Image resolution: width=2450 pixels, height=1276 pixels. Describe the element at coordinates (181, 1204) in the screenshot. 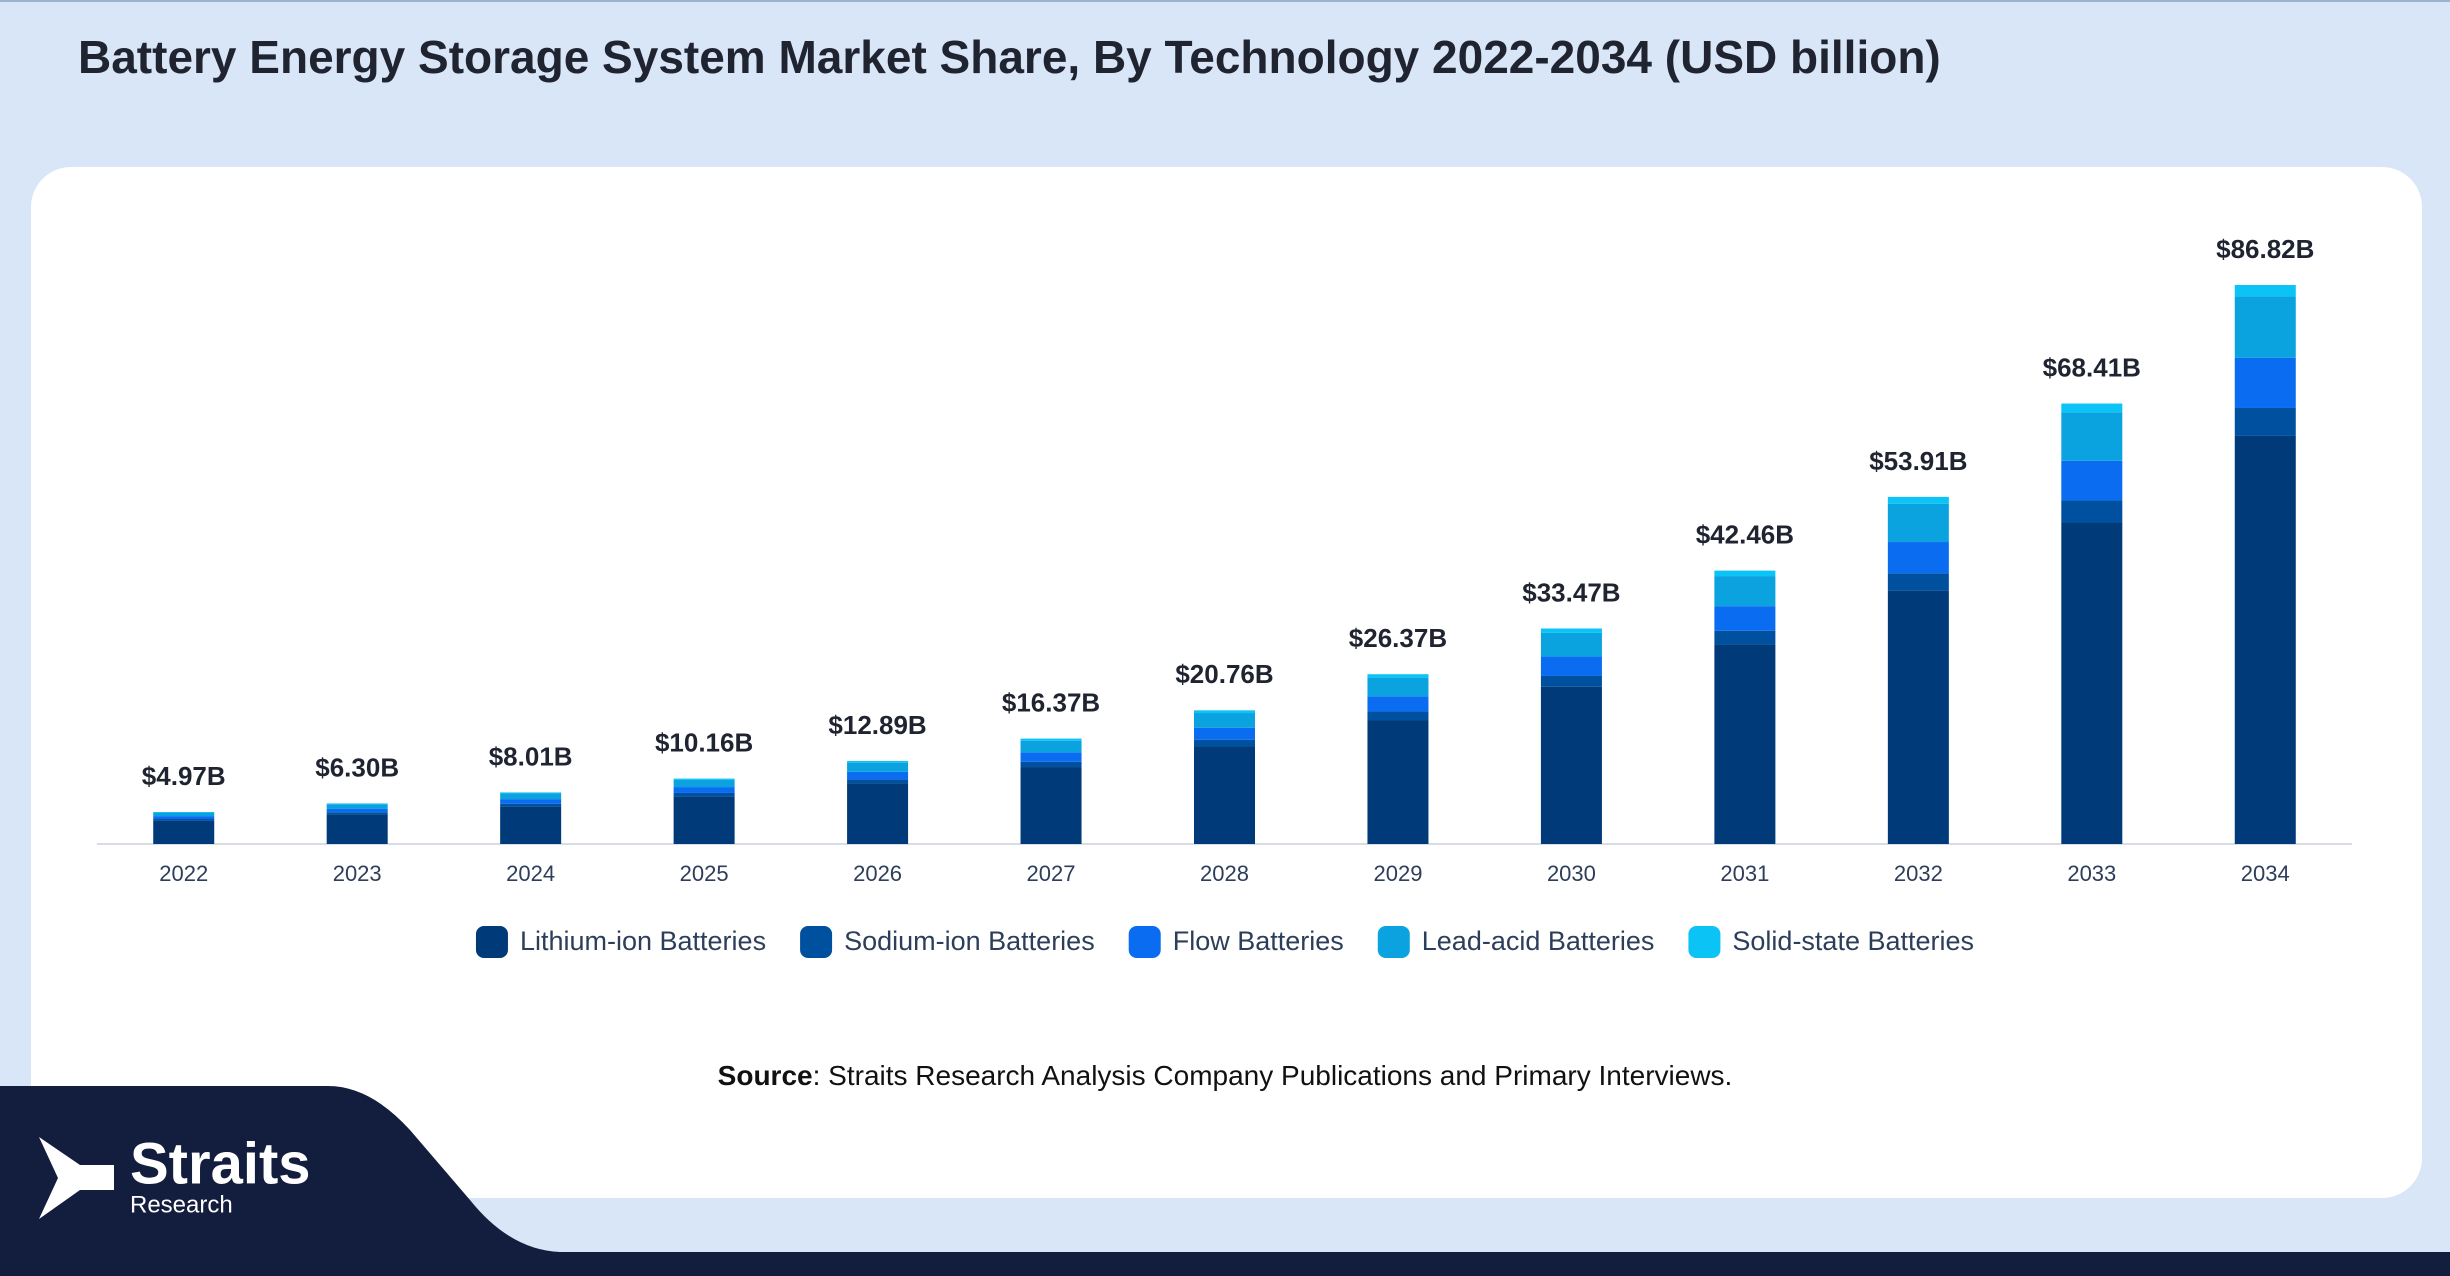

I see `logo-sub: Research` at that location.